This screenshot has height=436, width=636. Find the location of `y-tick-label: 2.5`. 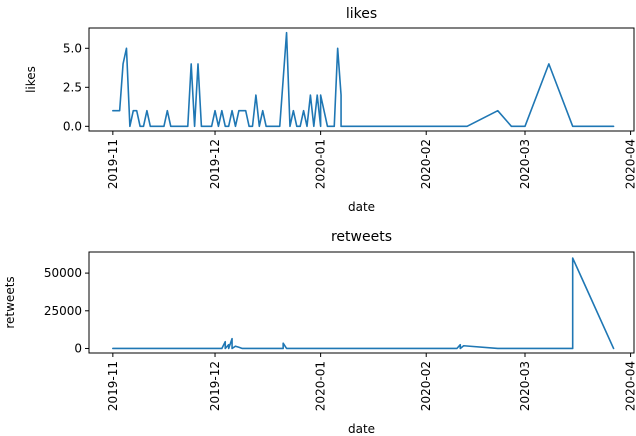

y-tick-label: 2.5 is located at coordinates (72, 87).